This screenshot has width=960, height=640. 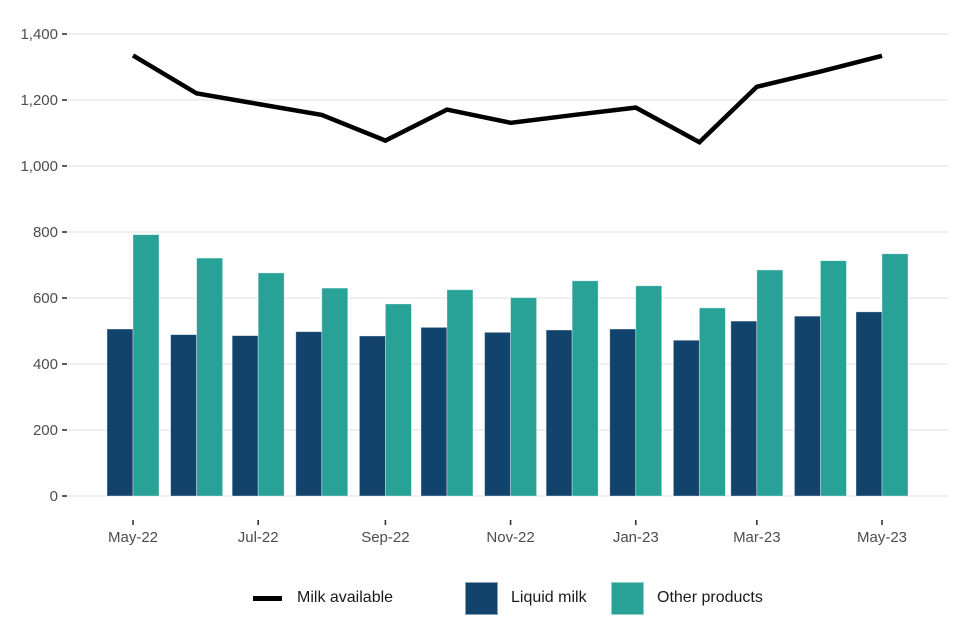 What do you see at coordinates (882, 537) in the screenshot?
I see `x-tick-label: May-23` at bounding box center [882, 537].